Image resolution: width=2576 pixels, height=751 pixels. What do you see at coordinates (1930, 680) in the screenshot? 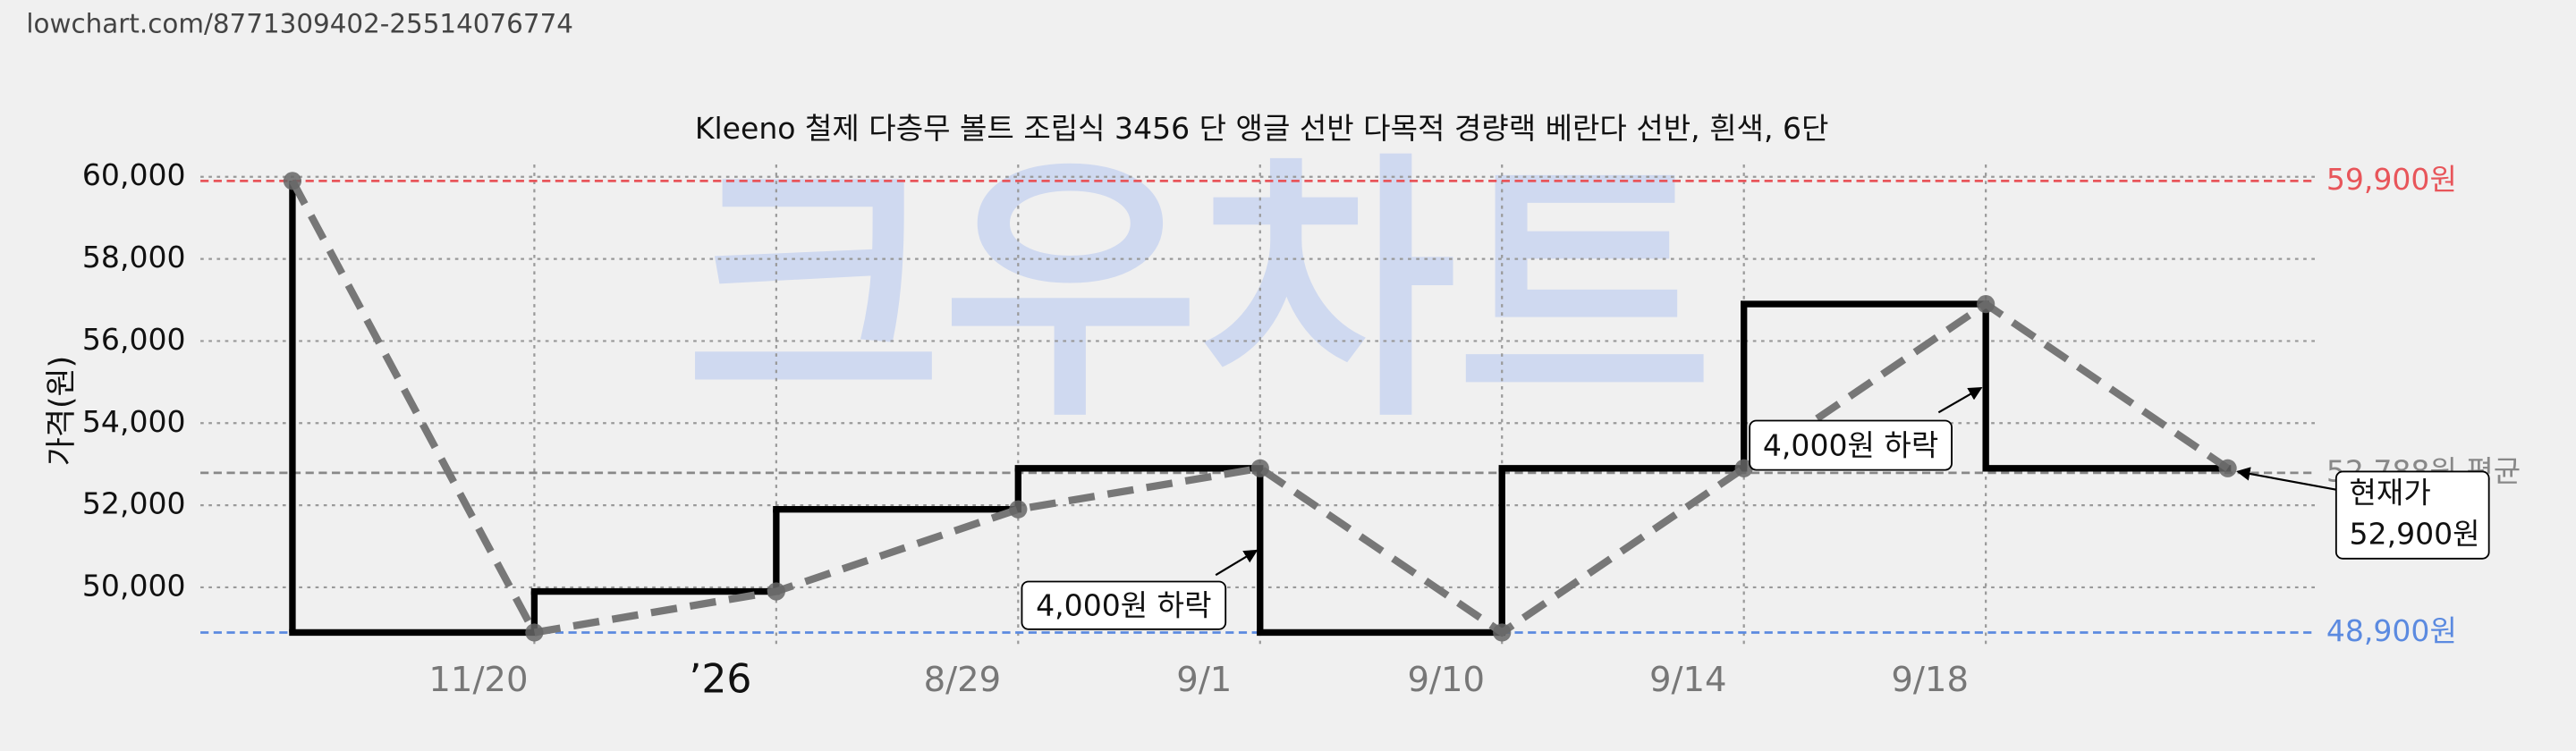
I see `x-tick-label: 9/18` at bounding box center [1930, 680].